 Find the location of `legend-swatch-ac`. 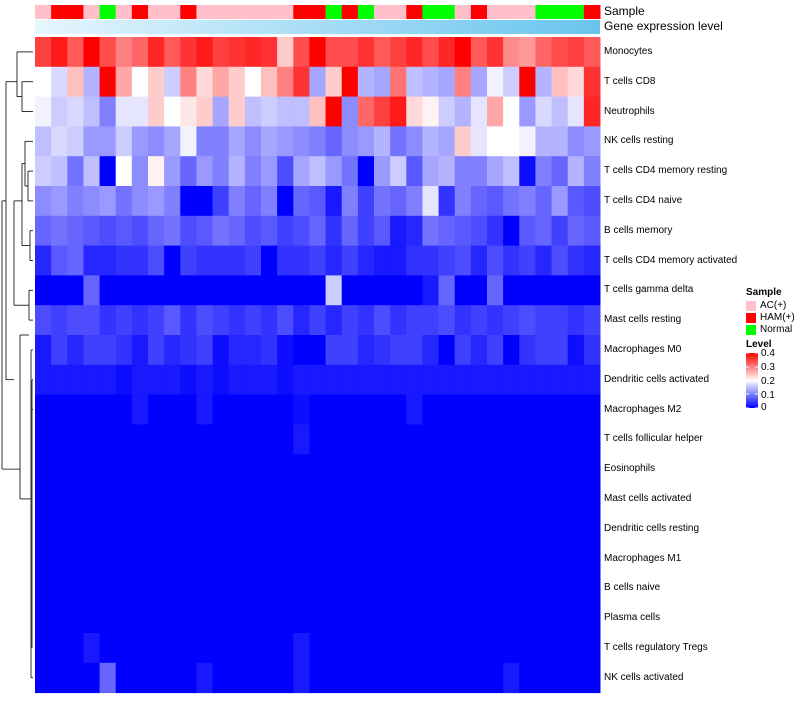

legend-swatch-ac is located at coordinates (751, 306).